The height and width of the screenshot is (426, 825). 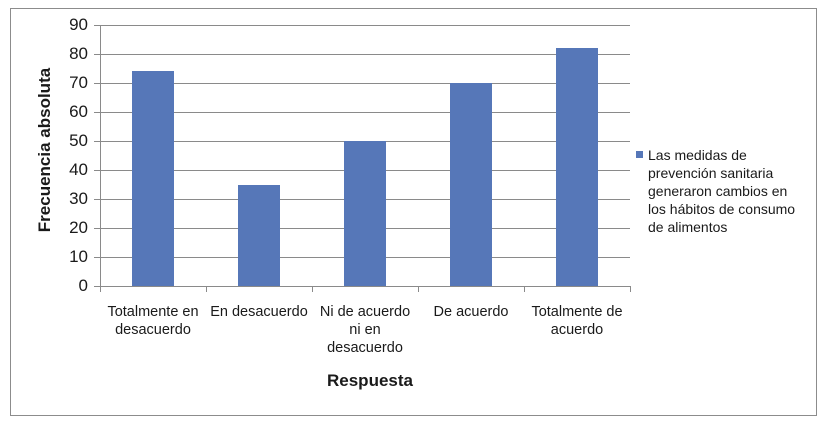 What do you see at coordinates (370, 380) in the screenshot?
I see `x-axis-title: Respuesta` at bounding box center [370, 380].